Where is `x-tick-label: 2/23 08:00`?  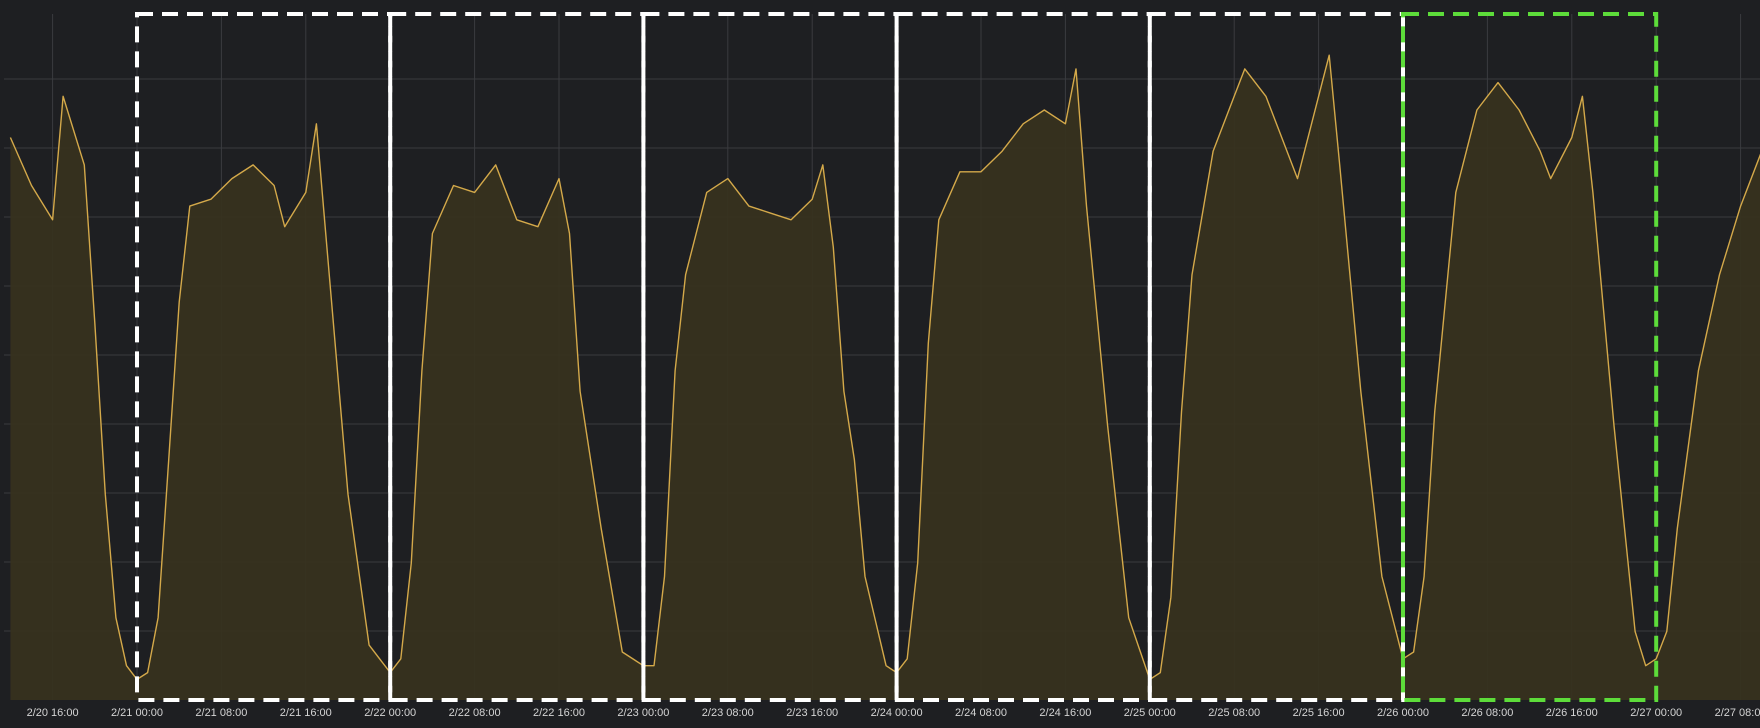 x-tick-label: 2/23 08:00 is located at coordinates (728, 713).